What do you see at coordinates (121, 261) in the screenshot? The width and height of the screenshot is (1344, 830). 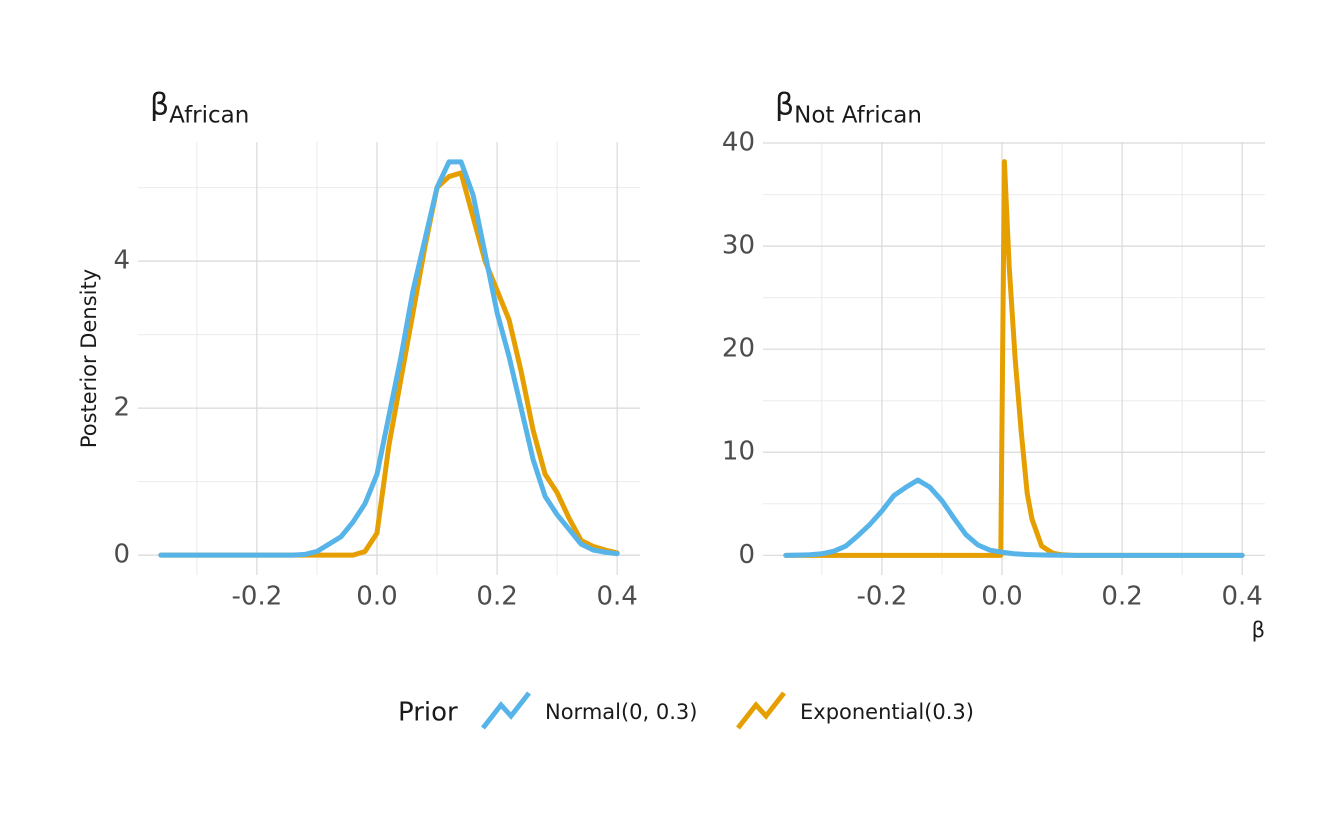 I see `y-tick-label: 4` at bounding box center [121, 261].